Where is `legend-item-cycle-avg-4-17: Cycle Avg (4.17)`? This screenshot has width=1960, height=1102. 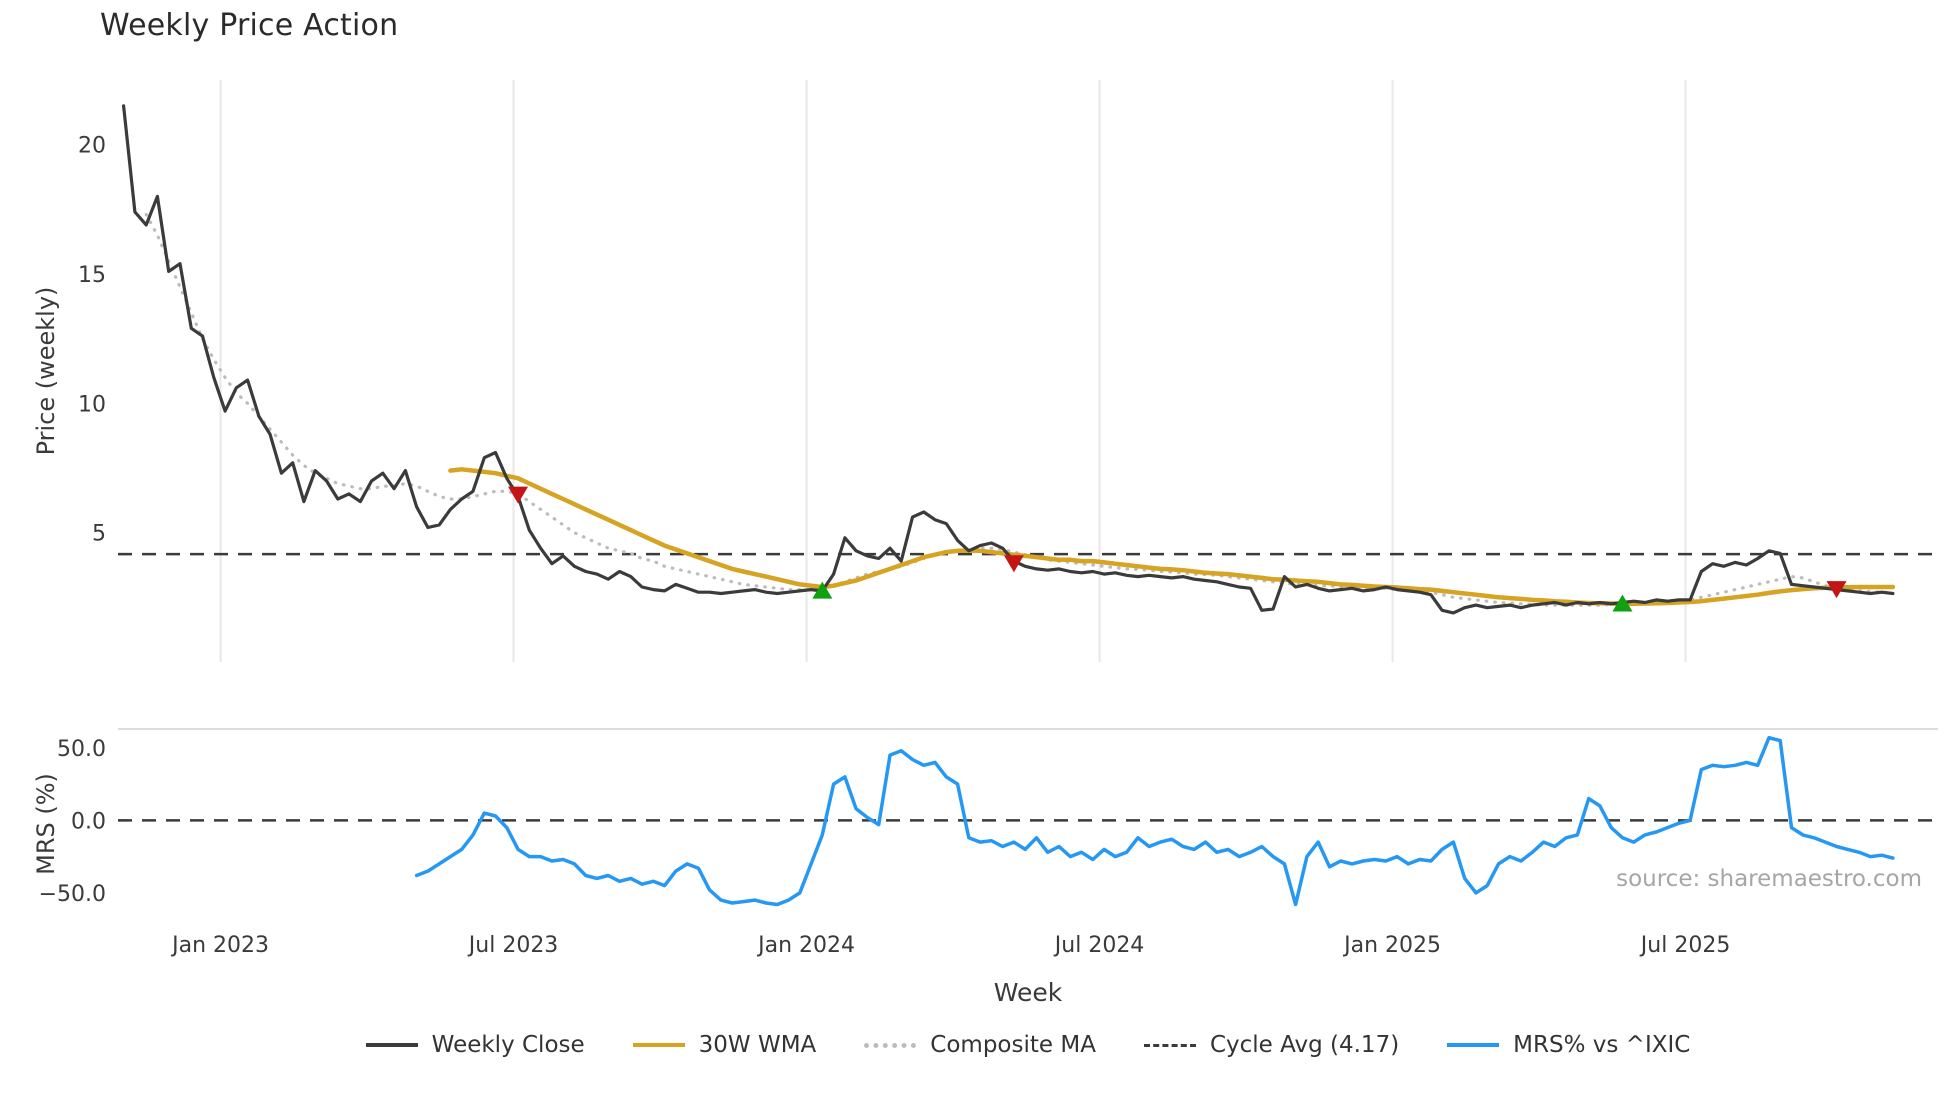 legend-item-cycle-avg-4-17: Cycle Avg (4.17) is located at coordinates (1271, 1045).